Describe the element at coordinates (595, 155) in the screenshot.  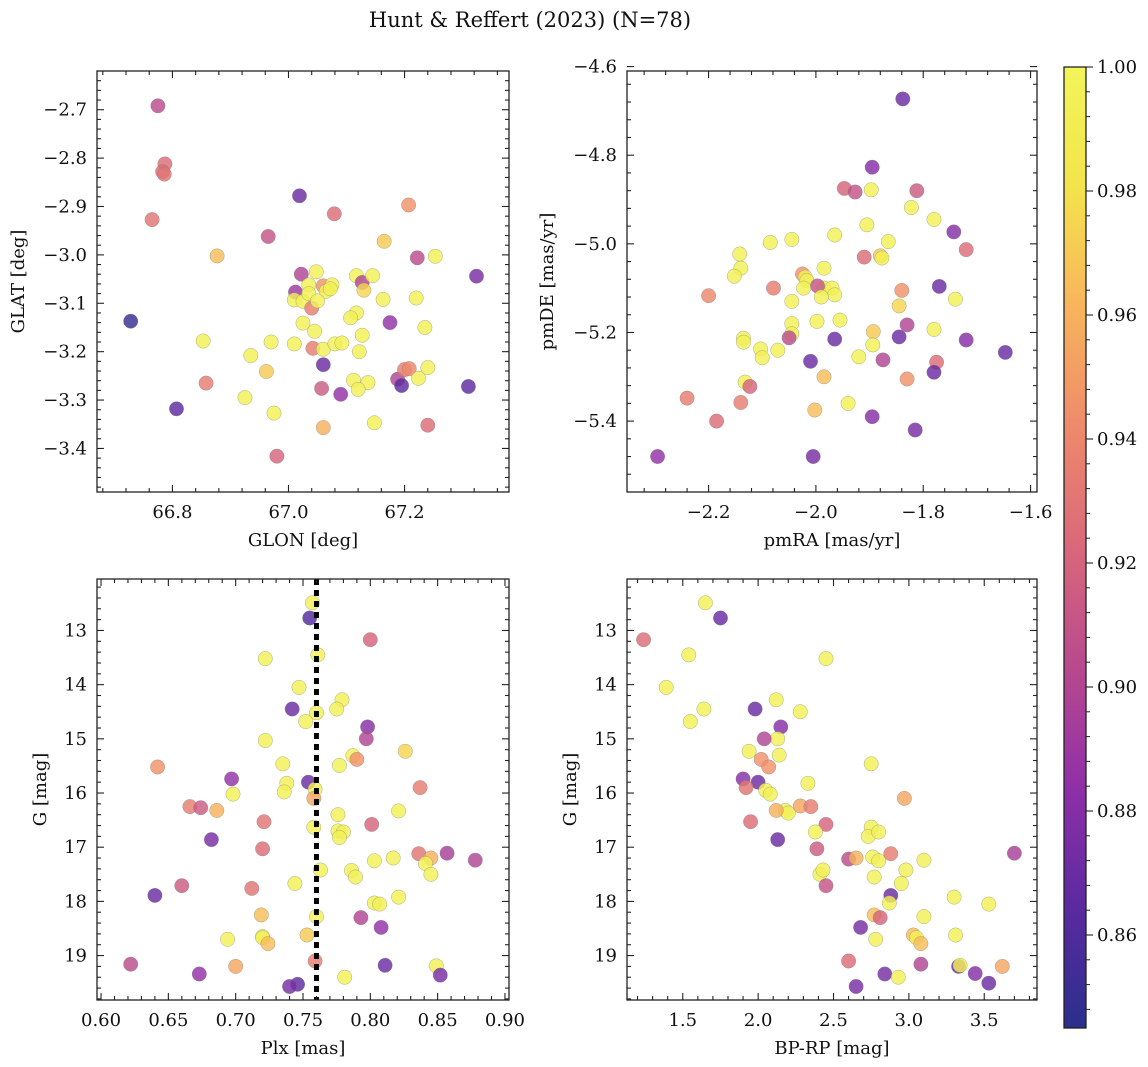
I see `y-tick-label: −4.8` at that location.